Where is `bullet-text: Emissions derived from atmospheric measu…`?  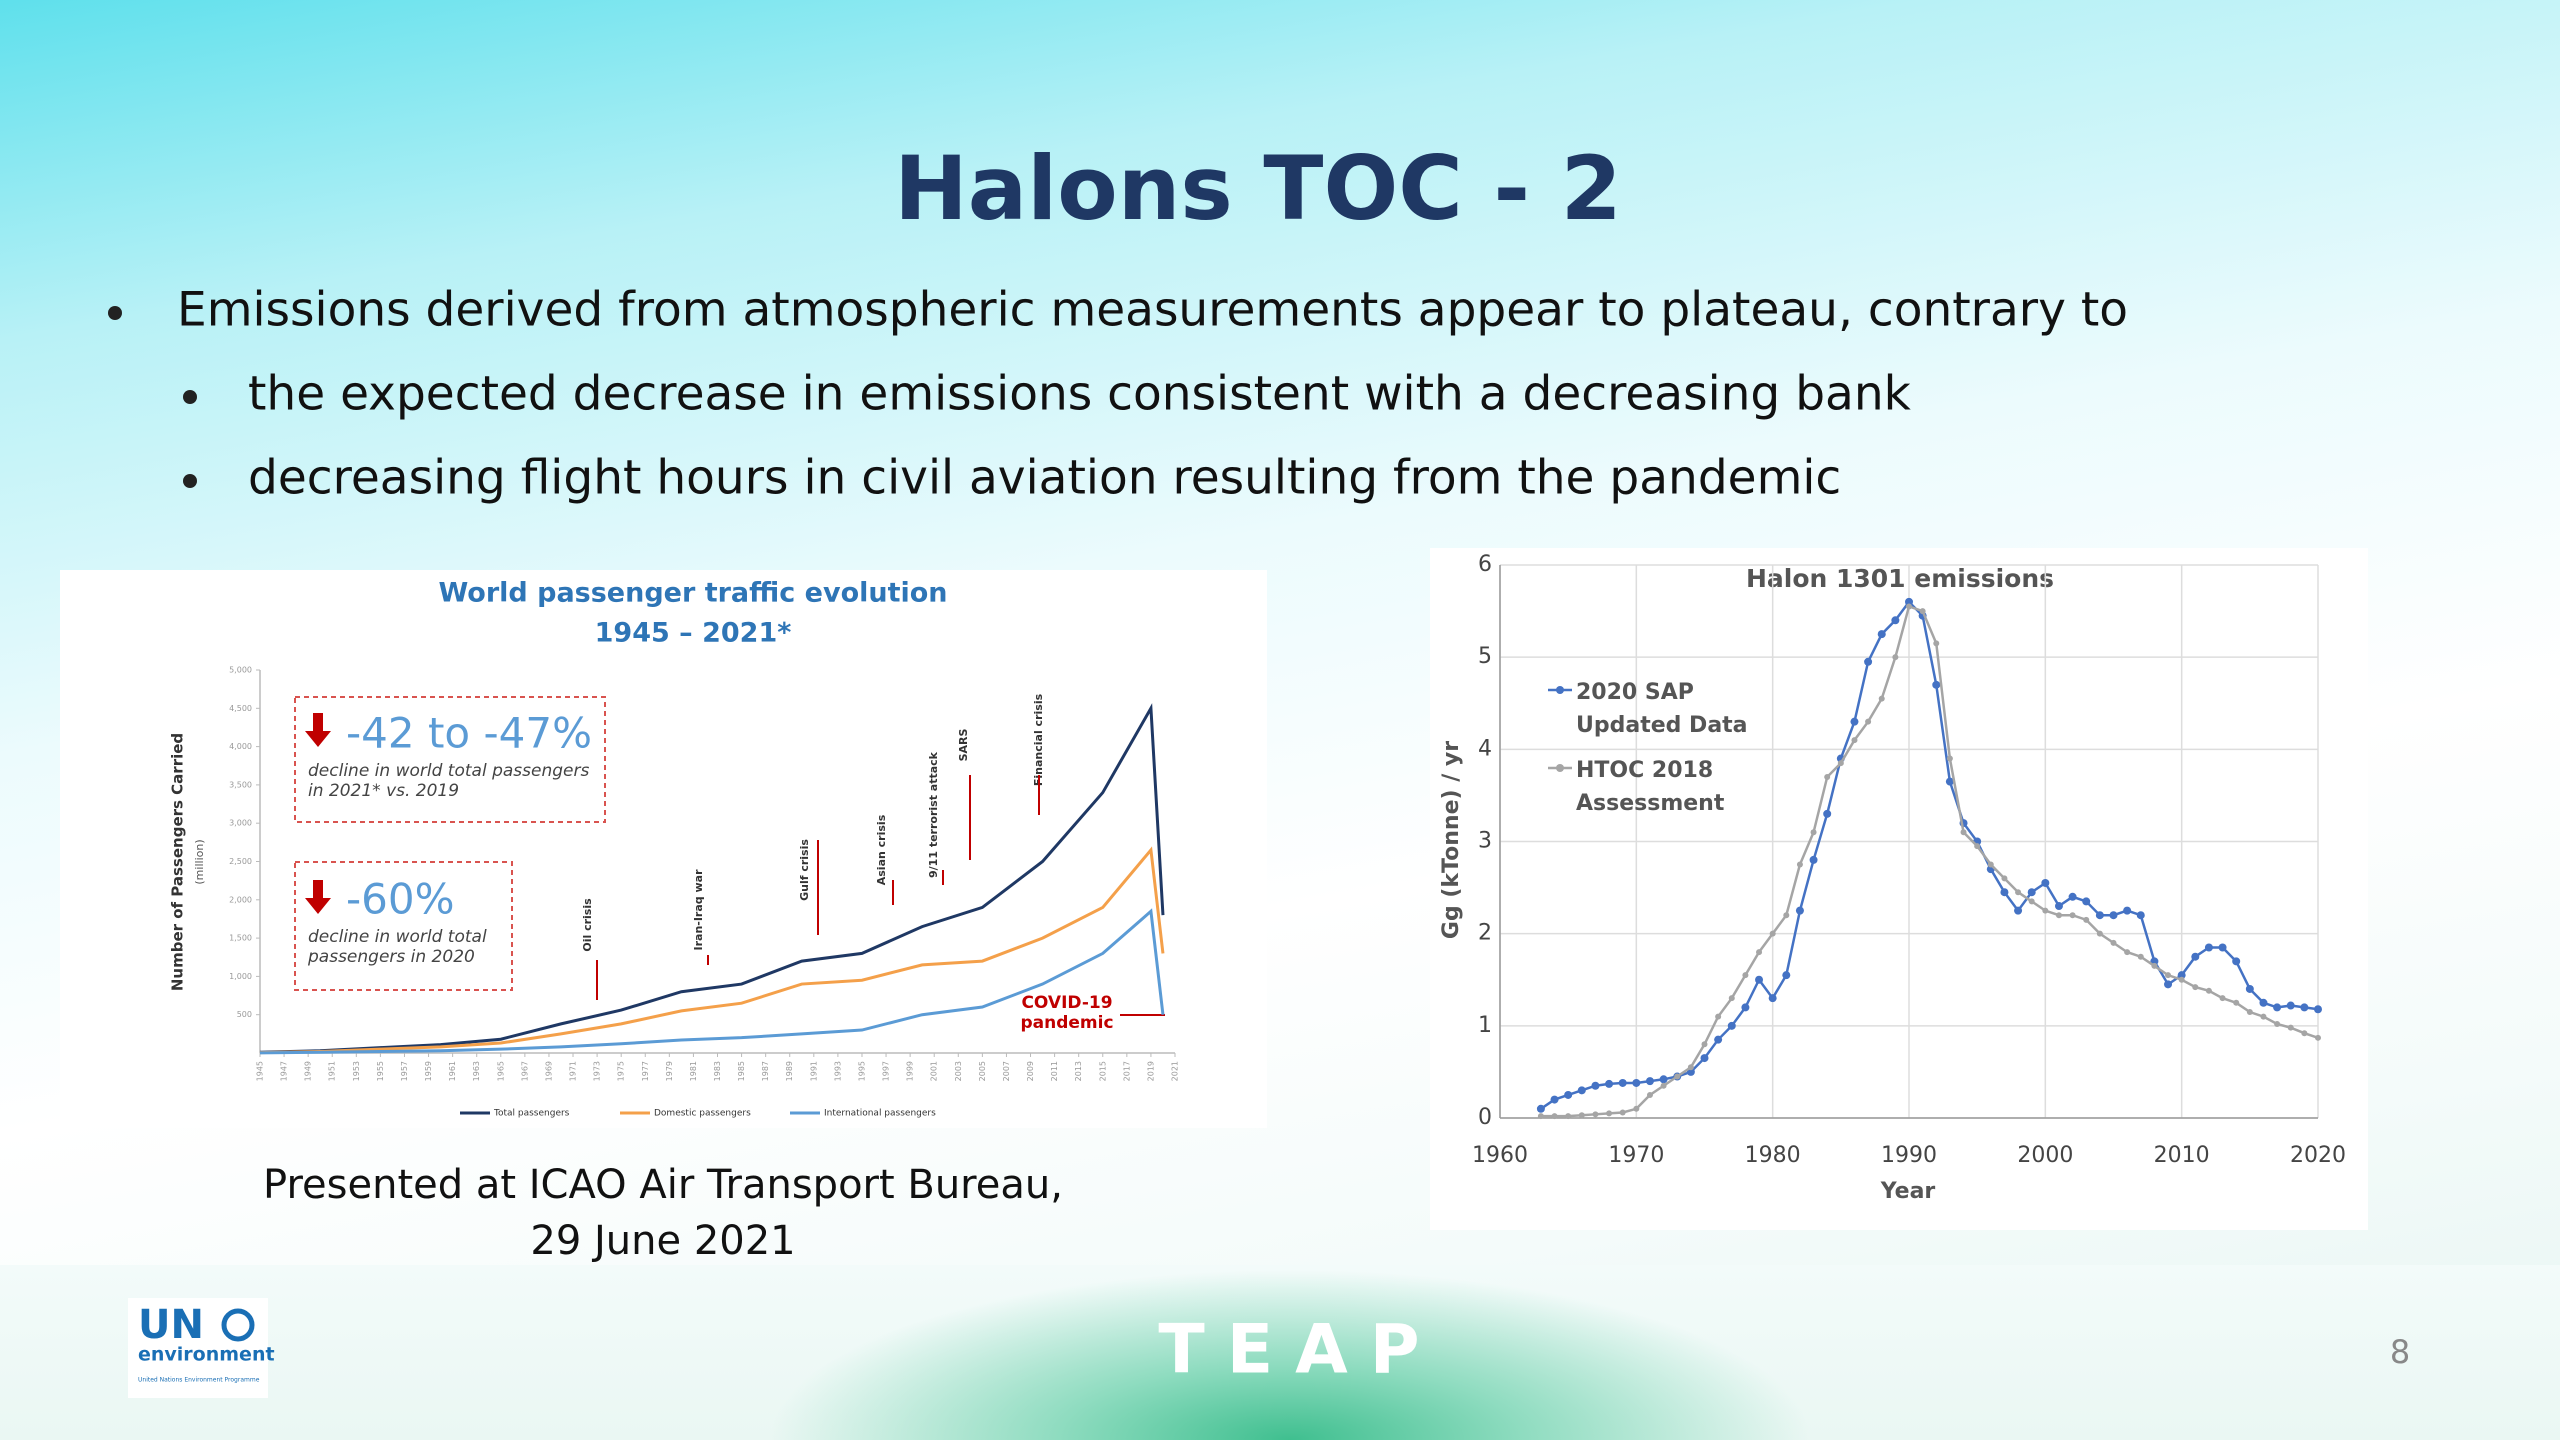 bullet-text: Emissions derived from atmospheric measu… is located at coordinates (1152, 310).